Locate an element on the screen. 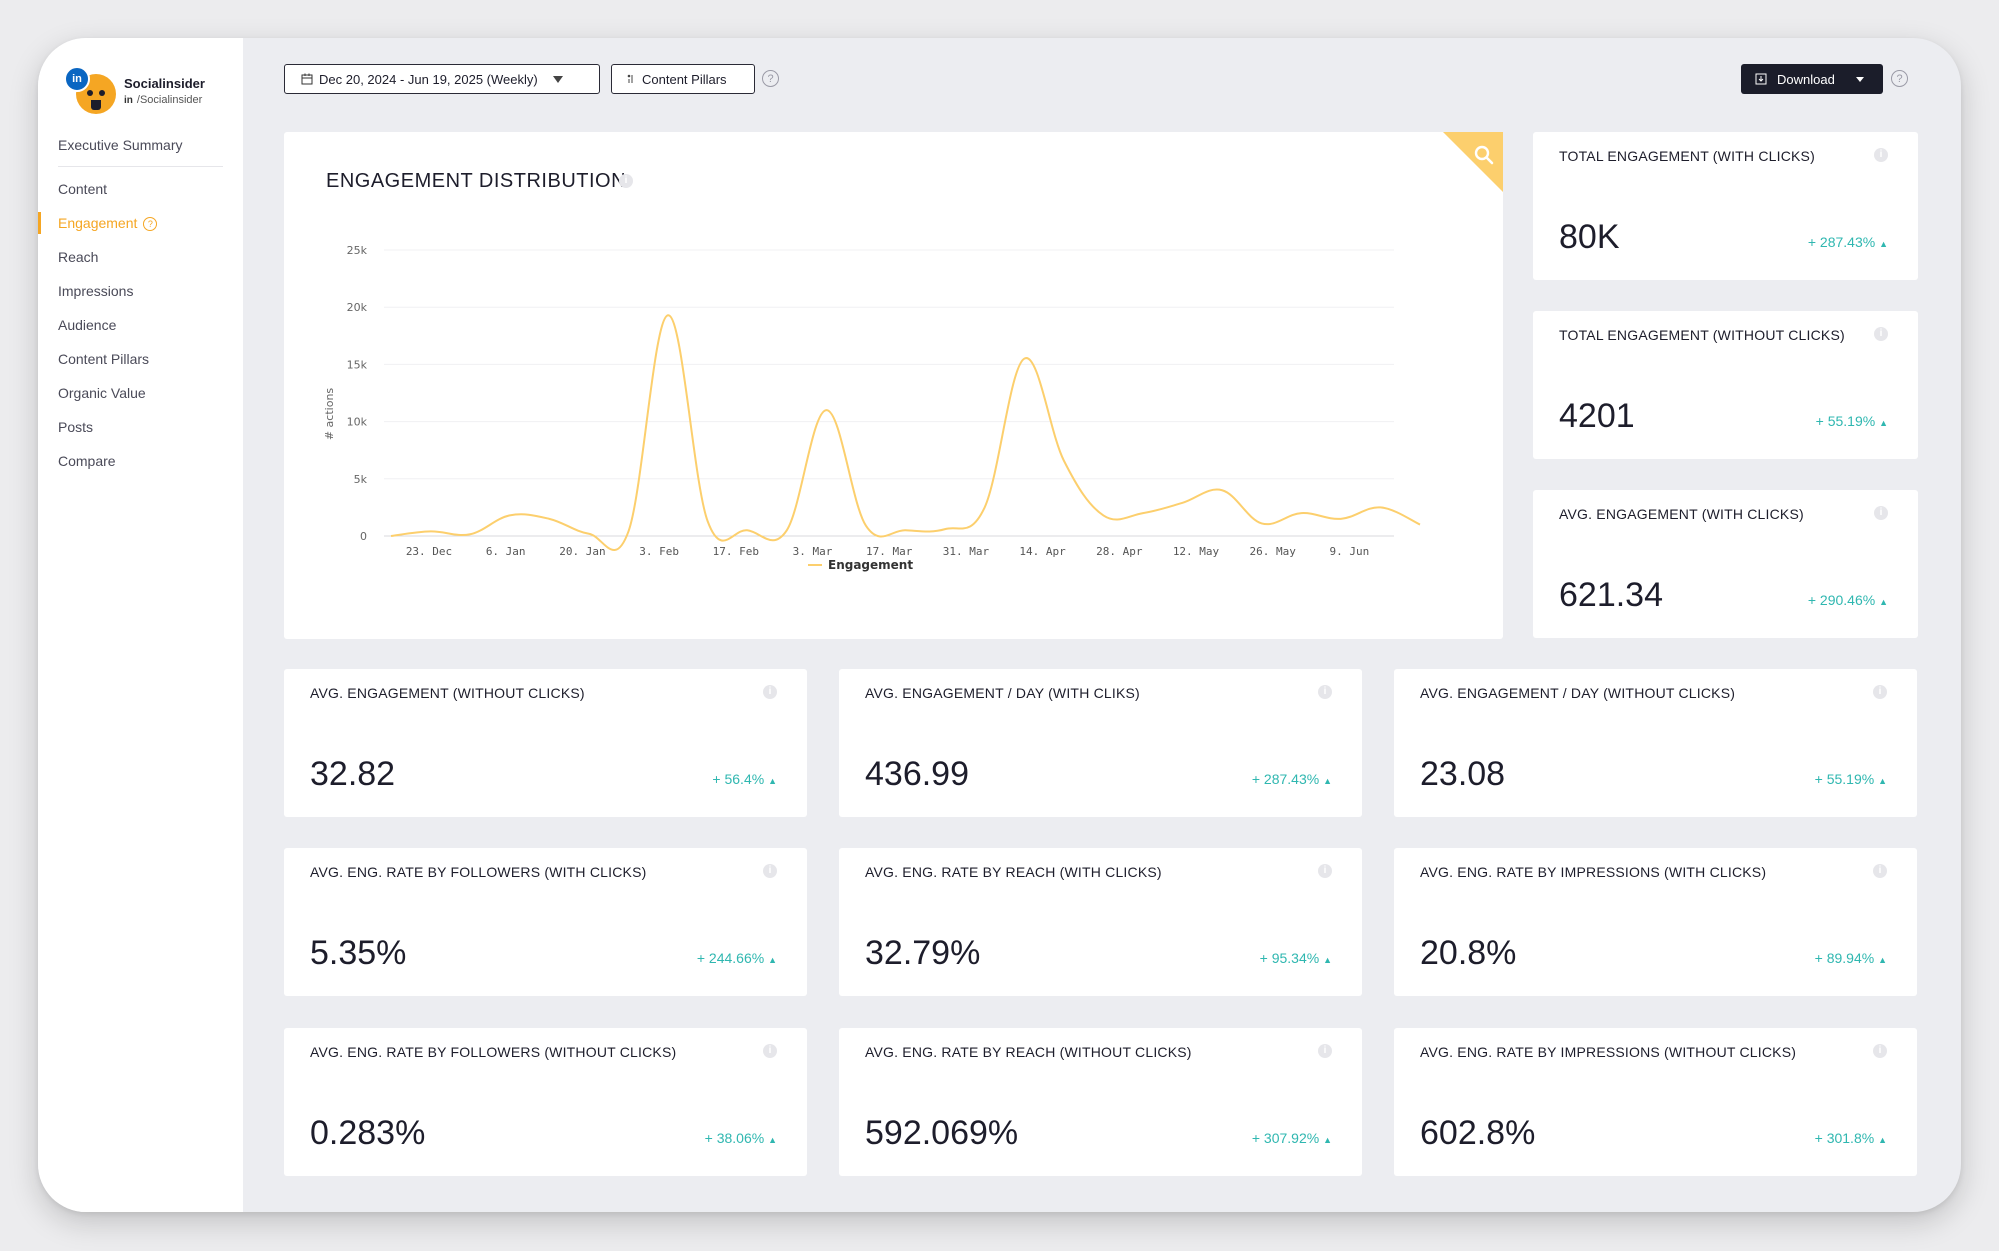  sidebar-item-audience: Audience is located at coordinates (87, 325).